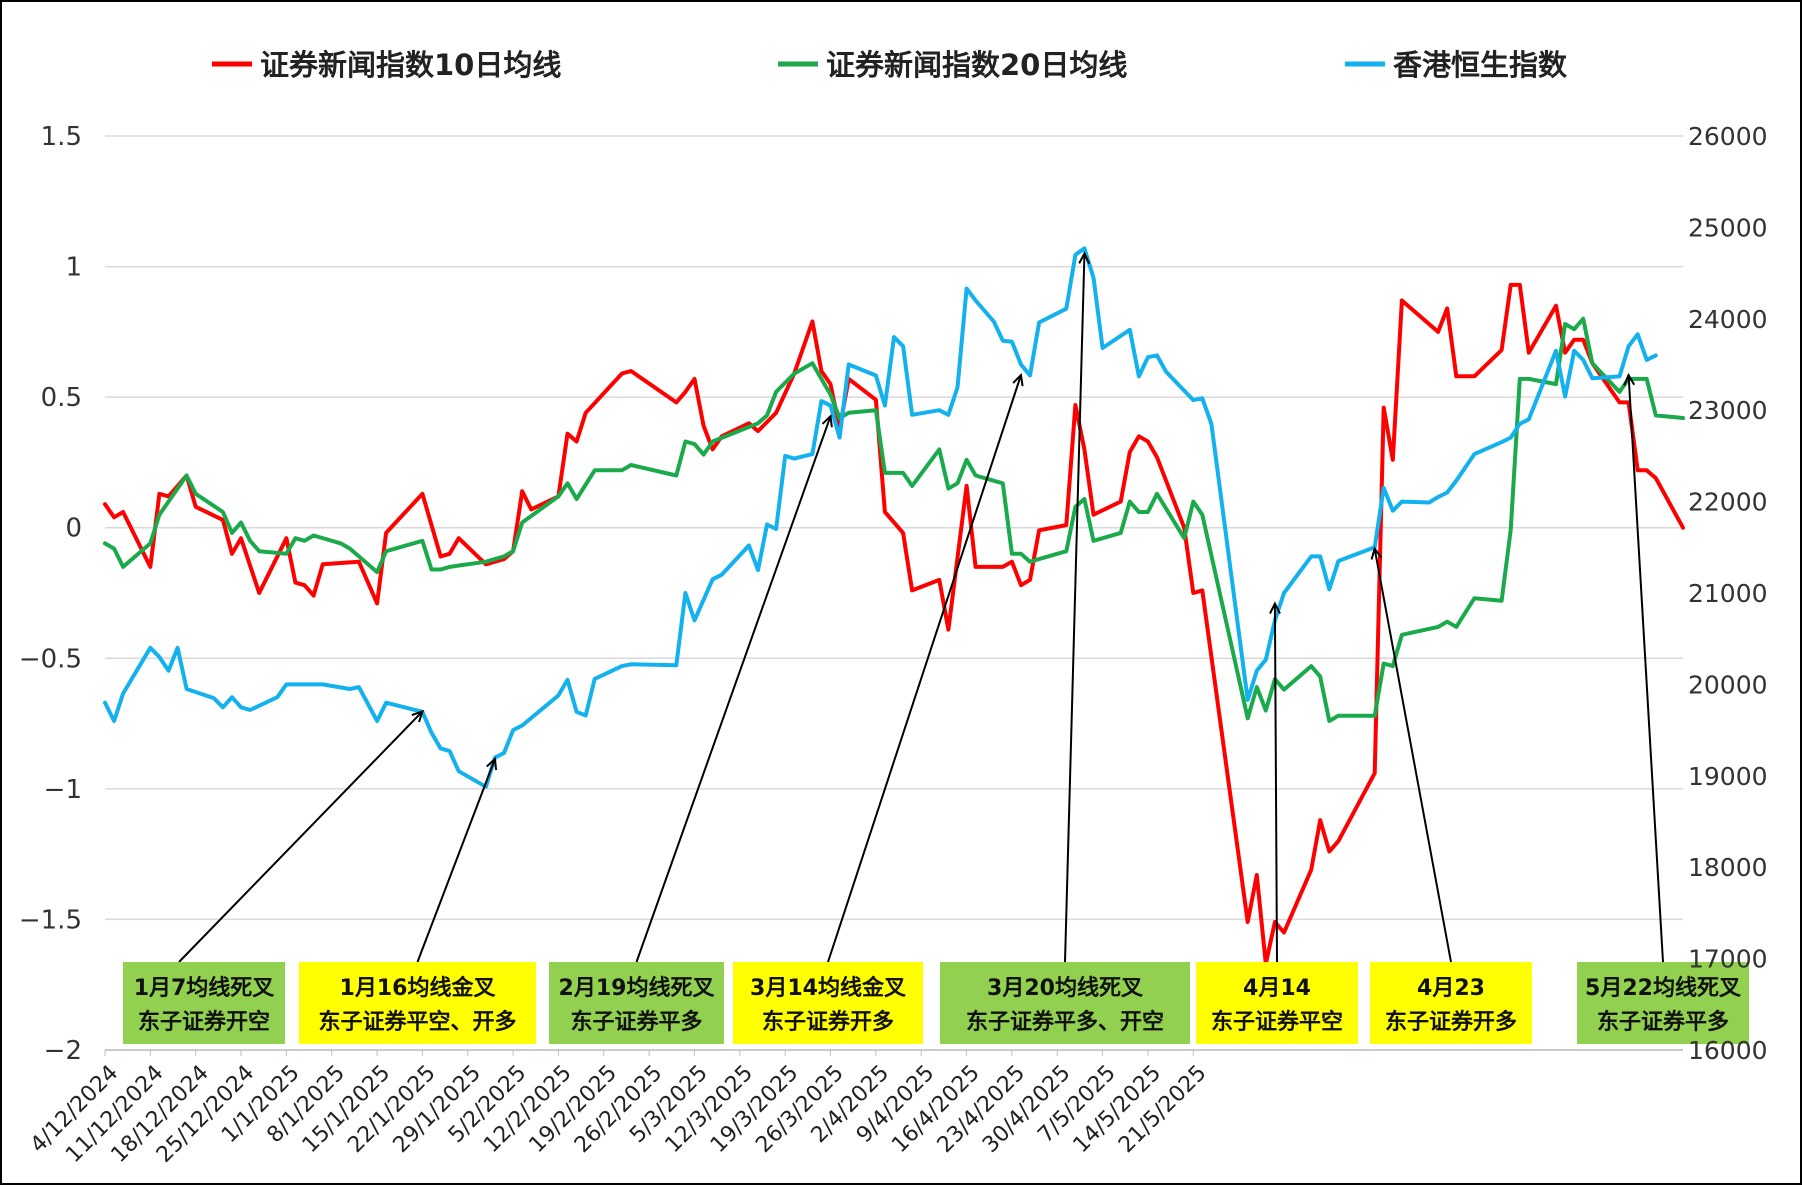  What do you see at coordinates (204, 1022) in the screenshot?
I see `annotation-line2: 东子证券开空` at bounding box center [204, 1022].